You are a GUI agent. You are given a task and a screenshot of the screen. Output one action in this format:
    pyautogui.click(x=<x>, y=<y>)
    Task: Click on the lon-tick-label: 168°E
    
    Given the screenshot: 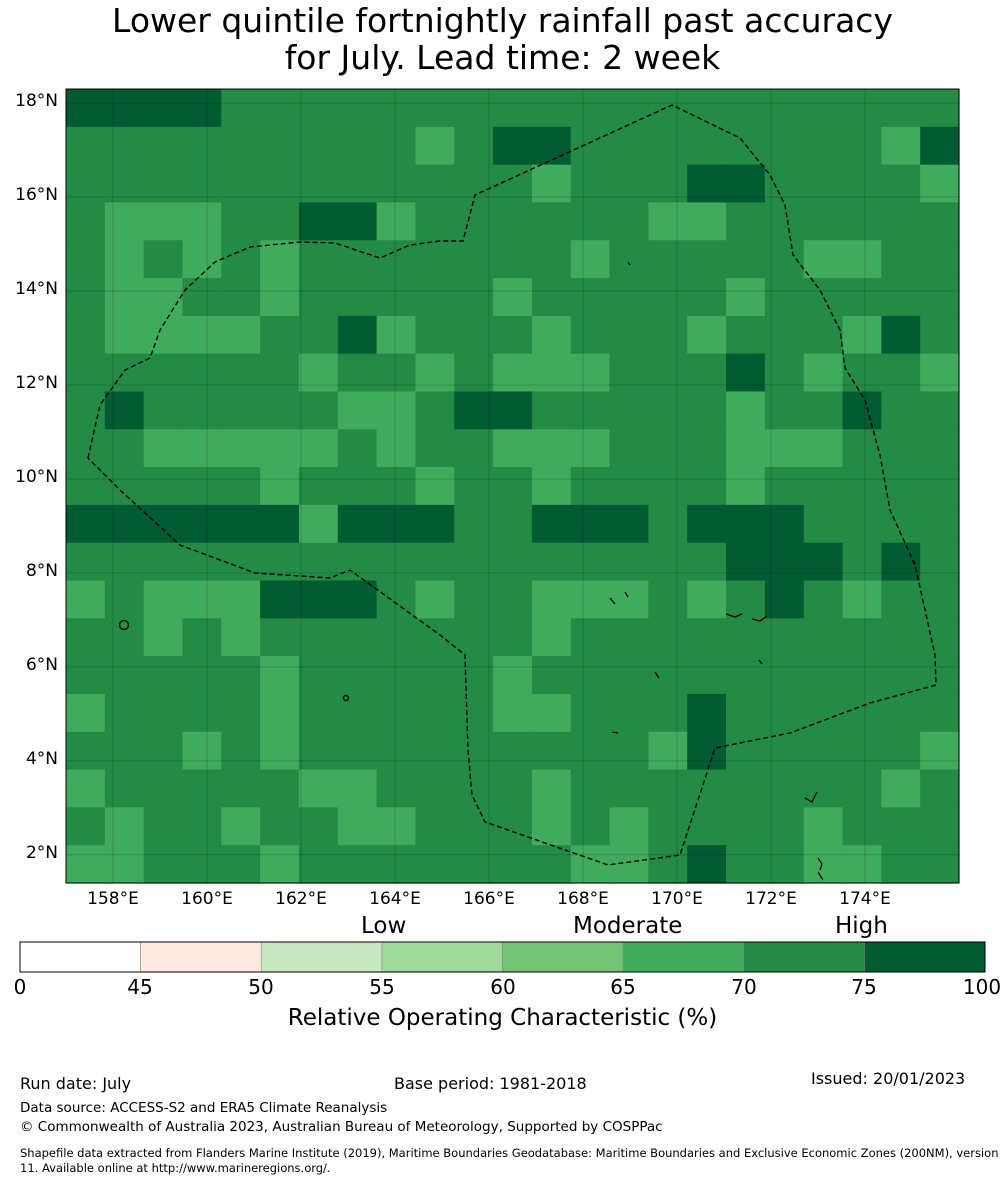 What is the action you would take?
    pyautogui.click(x=583, y=899)
    